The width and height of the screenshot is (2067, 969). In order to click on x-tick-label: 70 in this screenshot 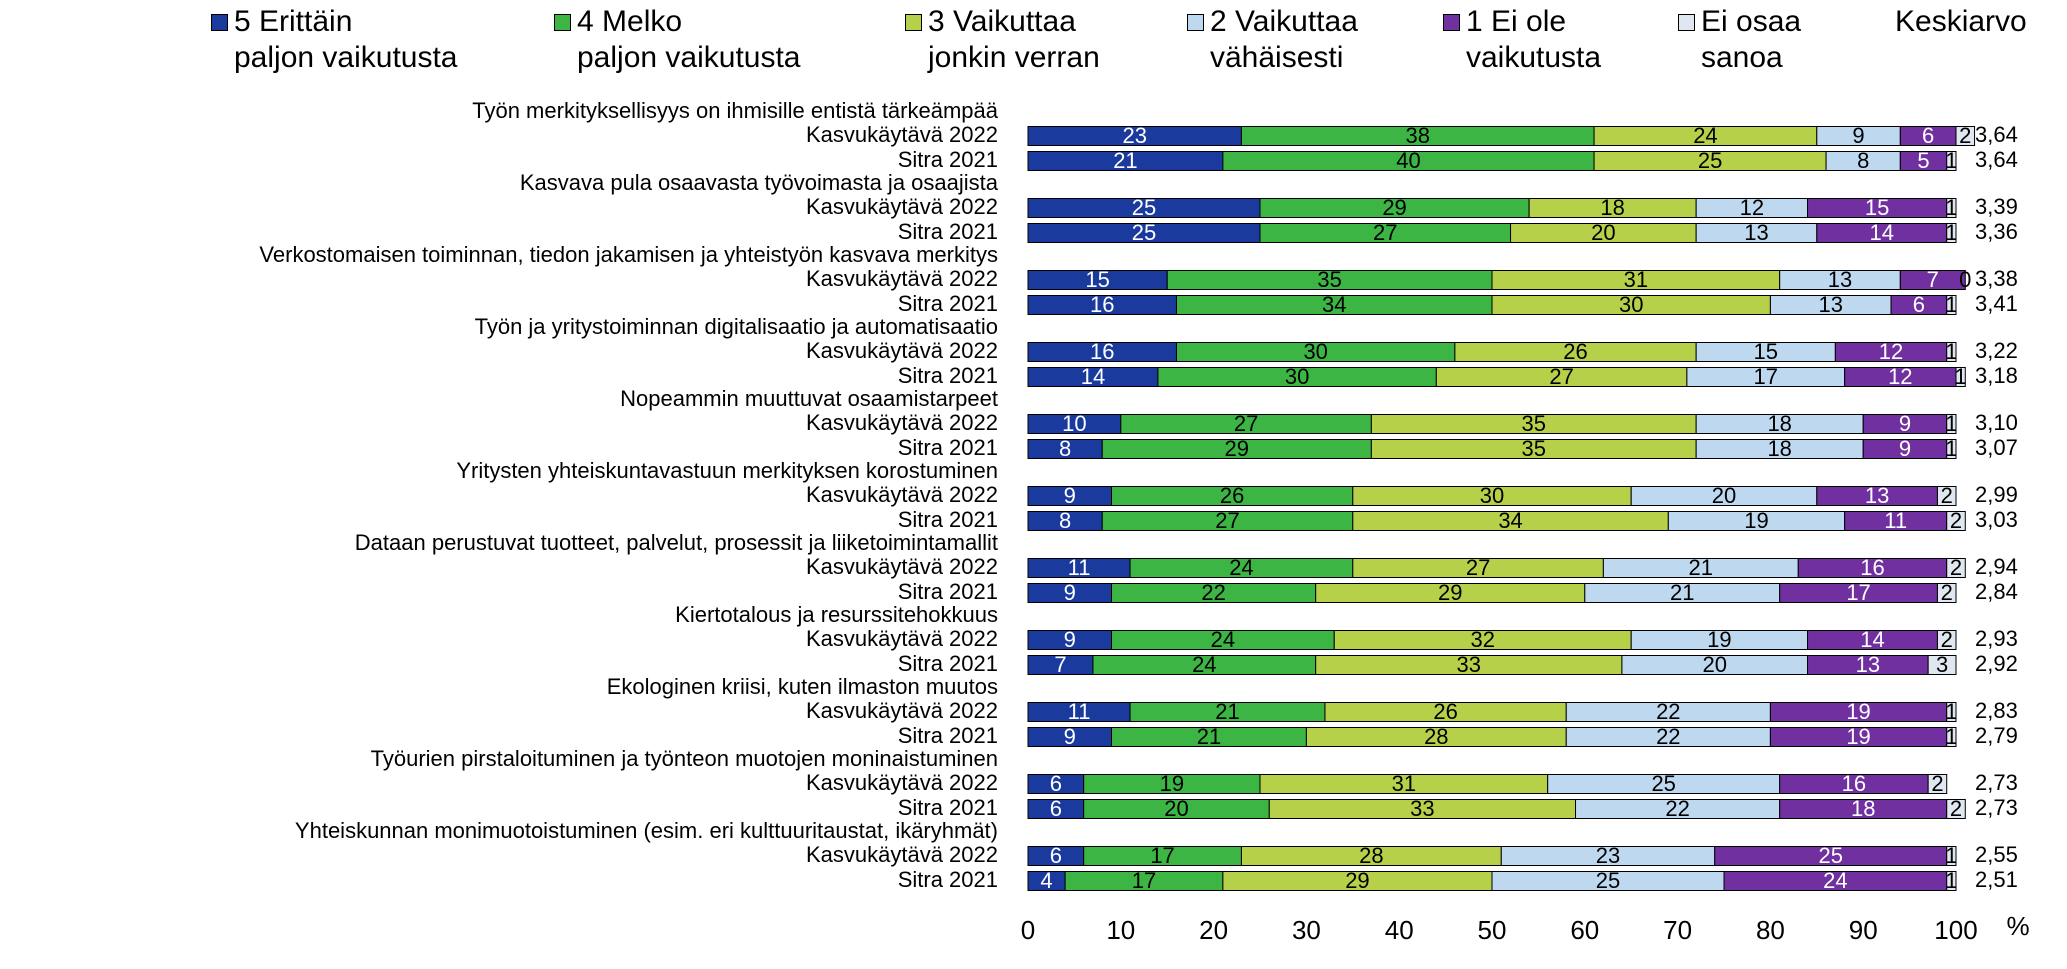, I will do `click(1677, 930)`.